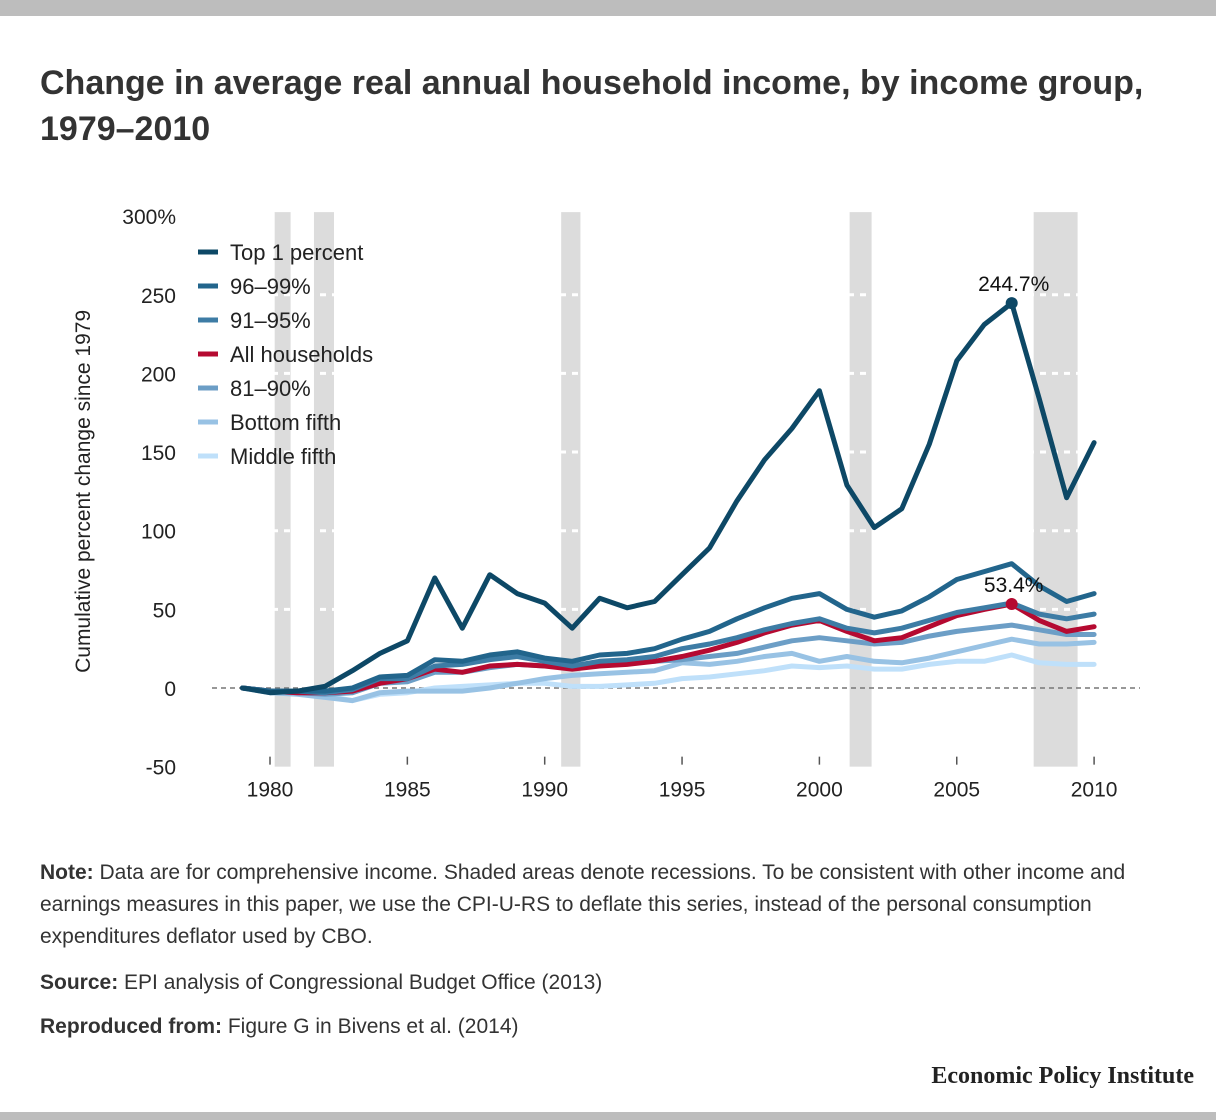  Describe the element at coordinates (668, 670) in the screenshot. I see `series-line-bottom-fifth` at that location.